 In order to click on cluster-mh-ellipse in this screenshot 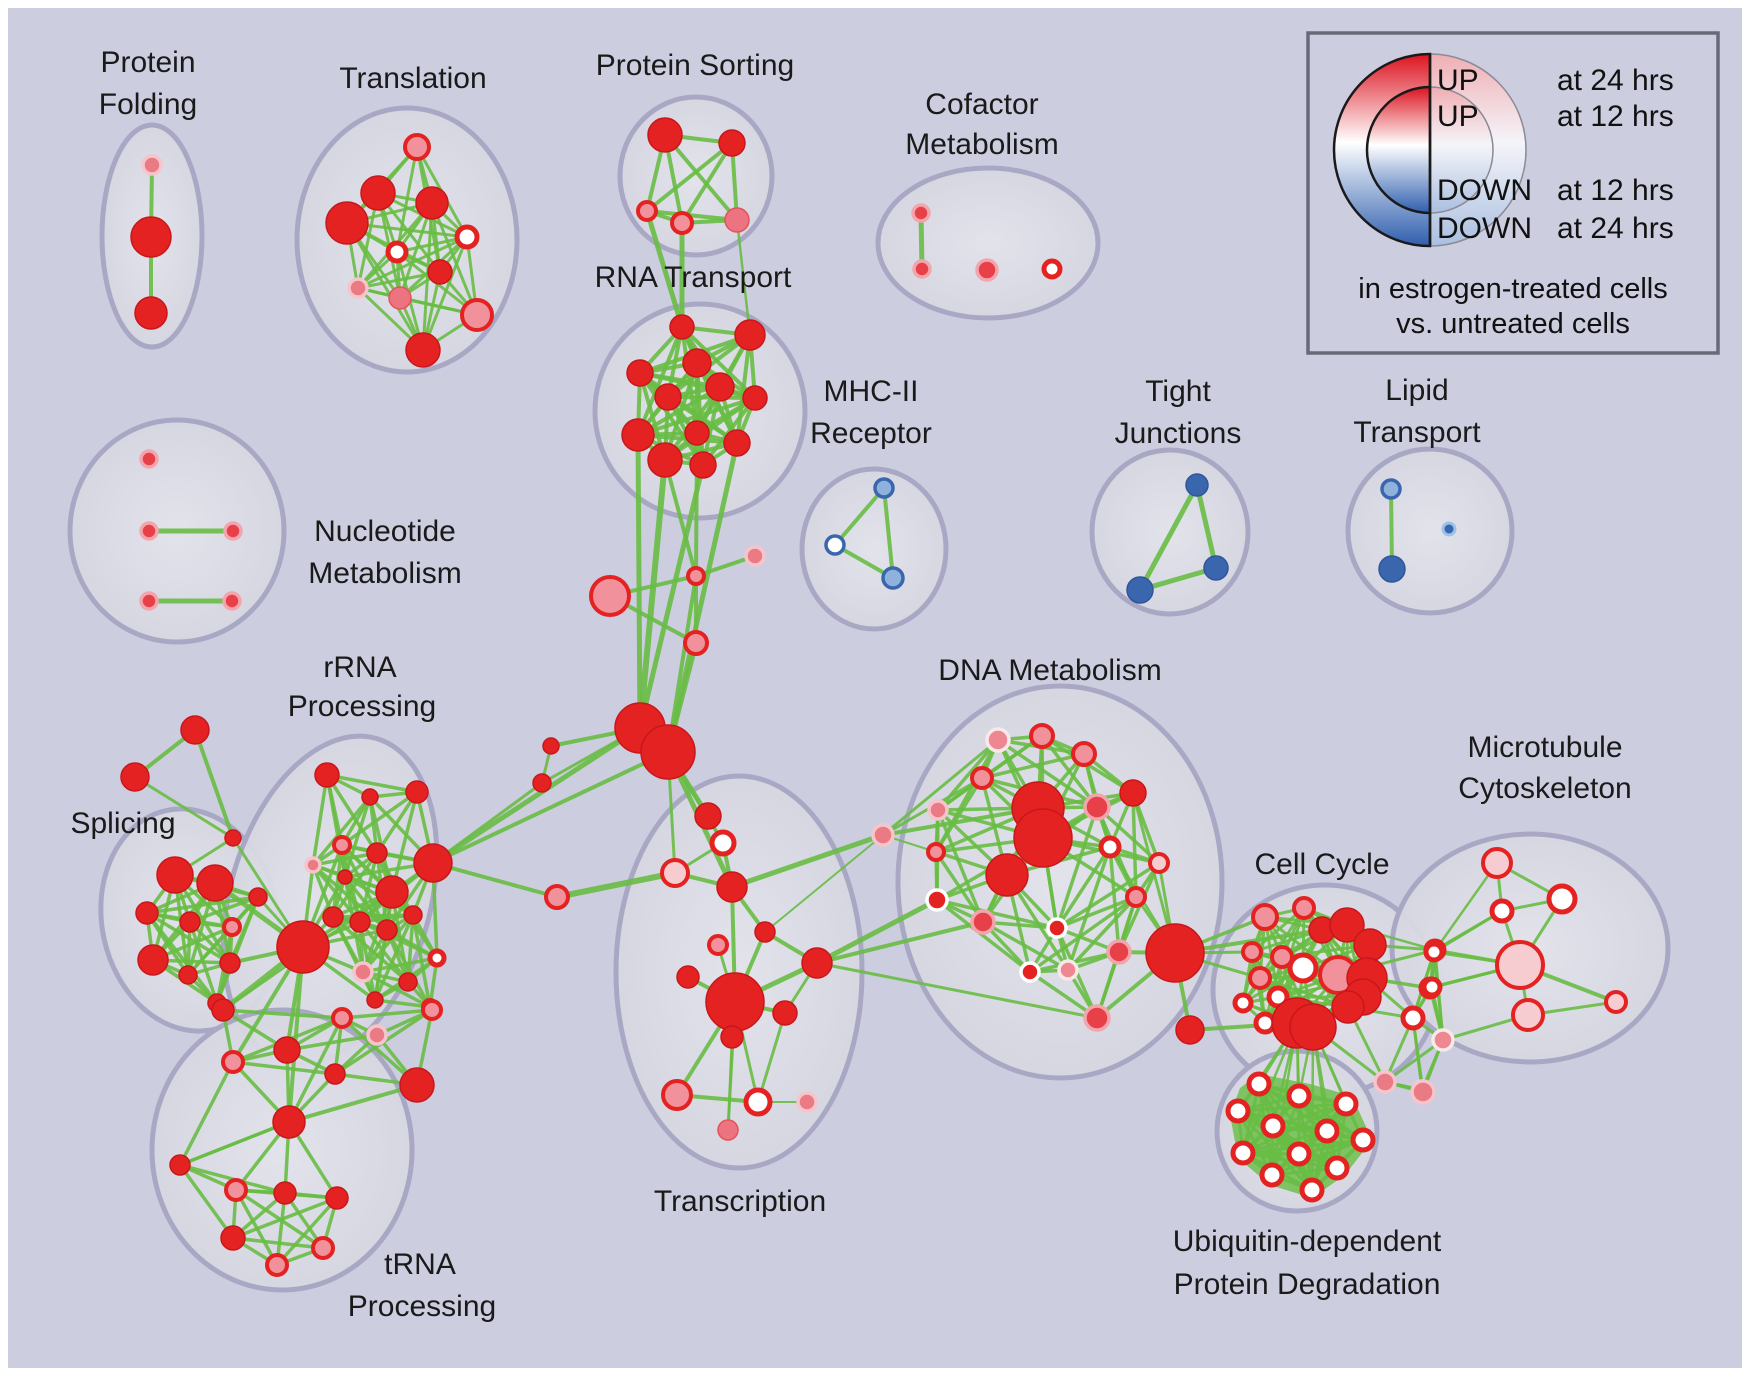, I will do `click(874, 549)`.